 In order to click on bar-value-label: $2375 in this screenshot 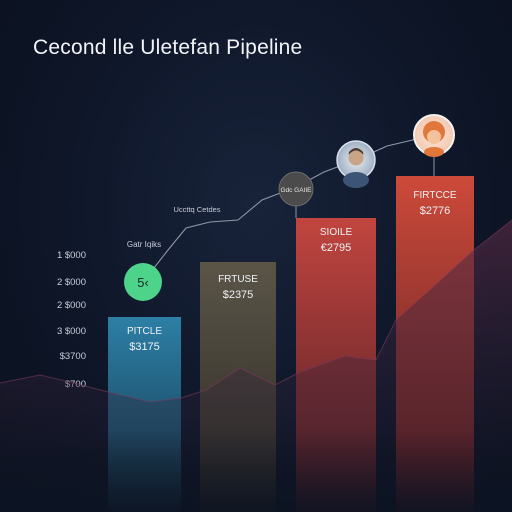, I will do `click(238, 295)`.